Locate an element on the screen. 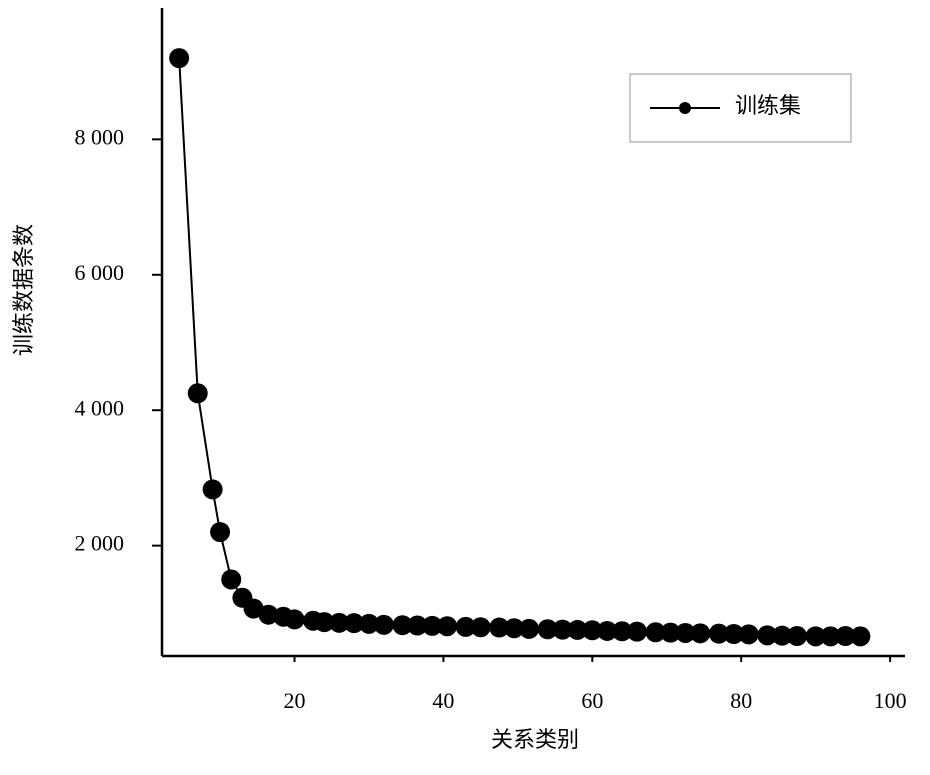  y-tick-label: 6 000 is located at coordinates (100, 272).